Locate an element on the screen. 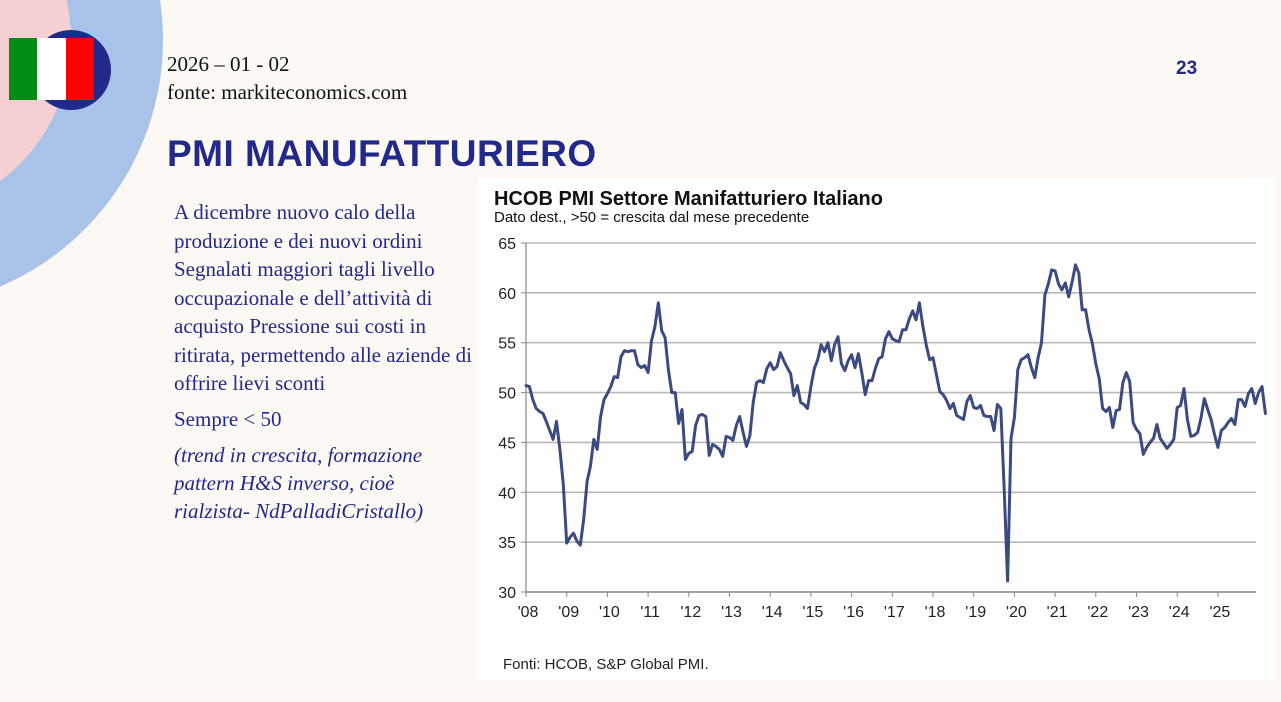 The height and width of the screenshot is (702, 1281). x-tick-label: '14 is located at coordinates (772, 612).